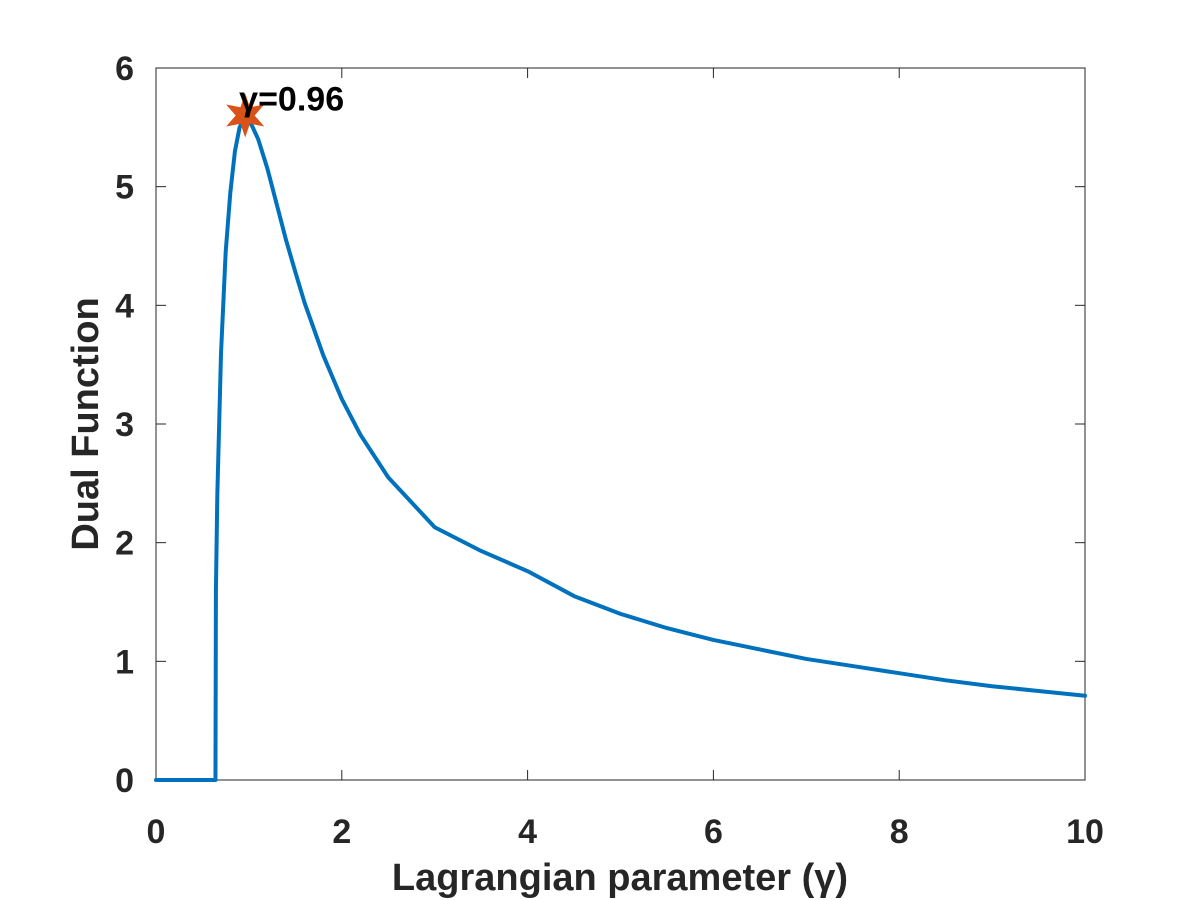  I want to click on peak-annotation: γ=0.96, so click(291, 99).